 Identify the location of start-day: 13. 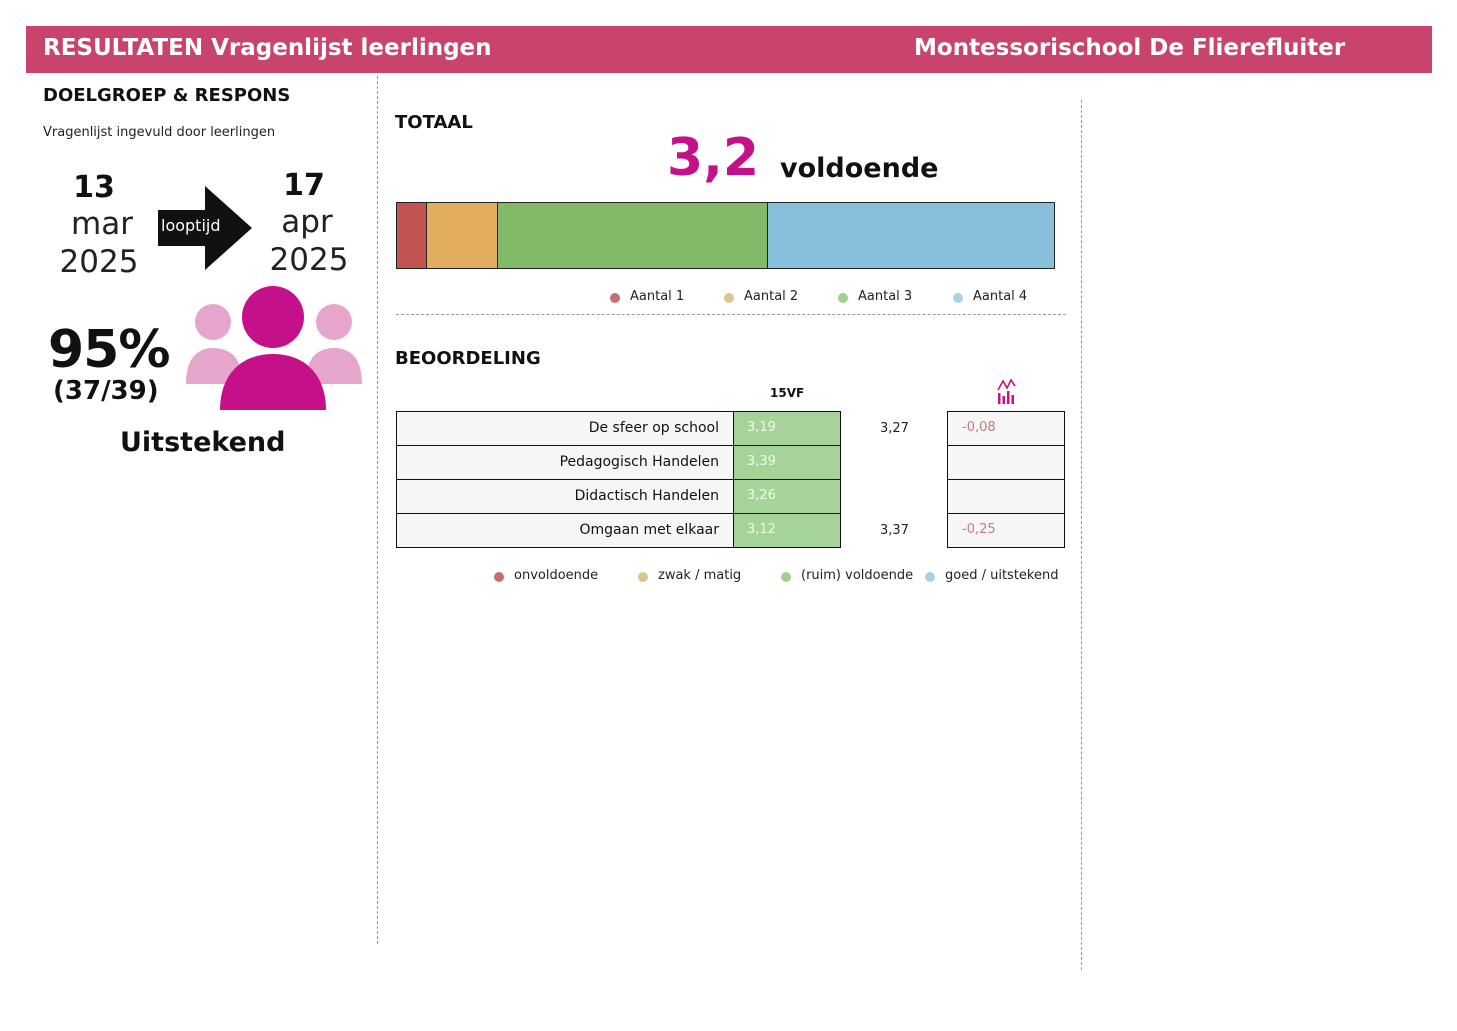
(94, 187).